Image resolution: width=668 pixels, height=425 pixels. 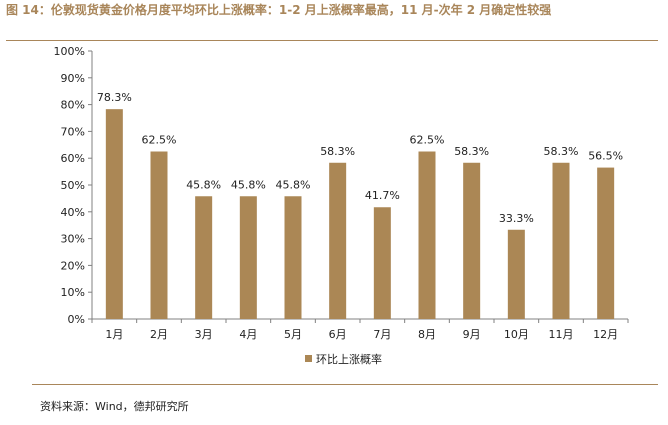 I want to click on x-tick-label: 12月, so click(x=605, y=334).